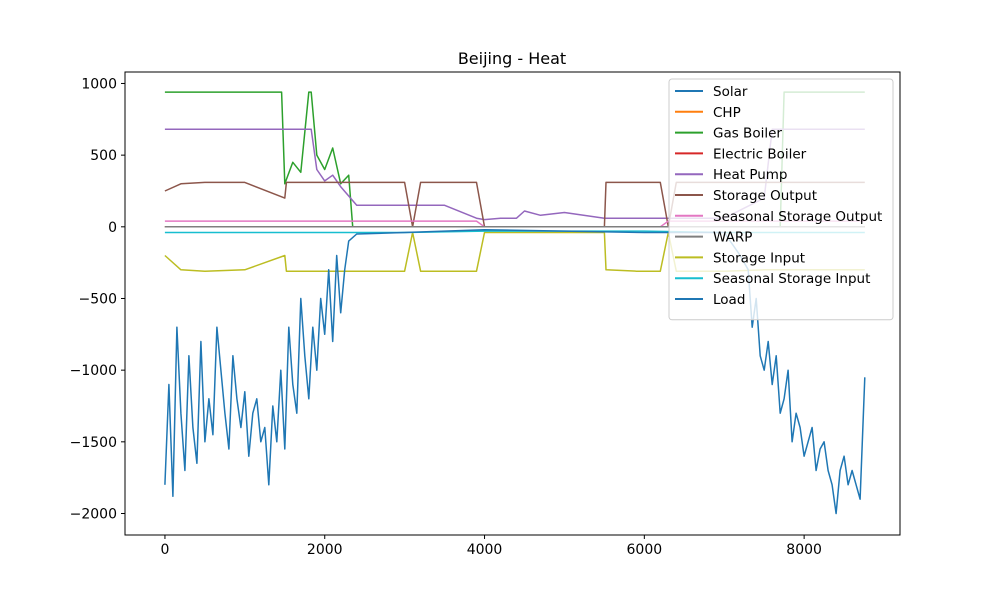  What do you see at coordinates (727, 113) in the screenshot?
I see `legend-label: CHP` at bounding box center [727, 113].